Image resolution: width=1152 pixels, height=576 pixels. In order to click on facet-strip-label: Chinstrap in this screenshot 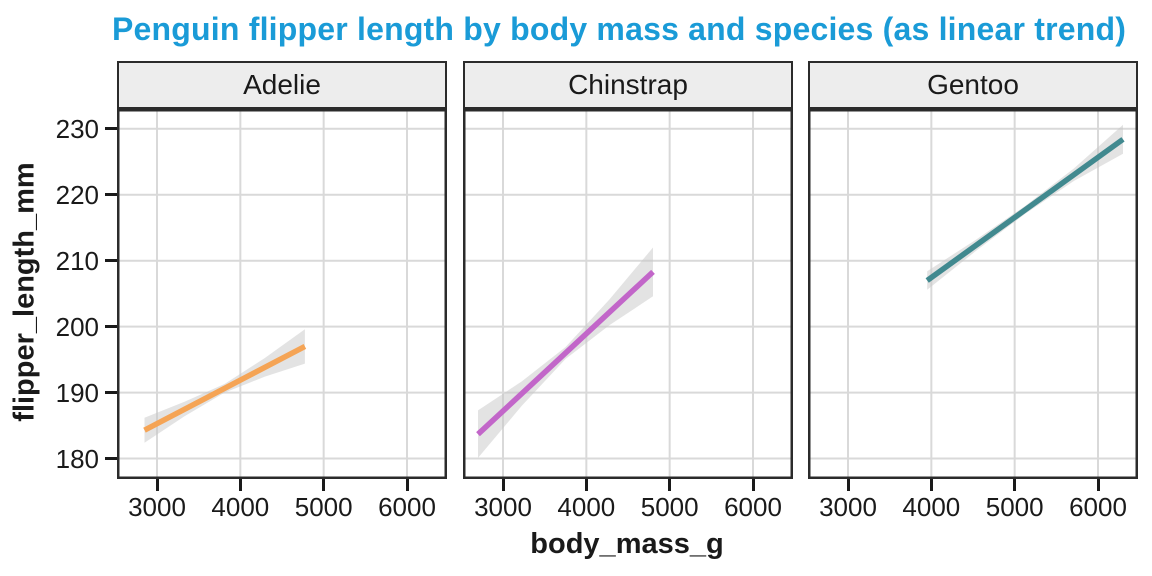, I will do `click(628, 84)`.